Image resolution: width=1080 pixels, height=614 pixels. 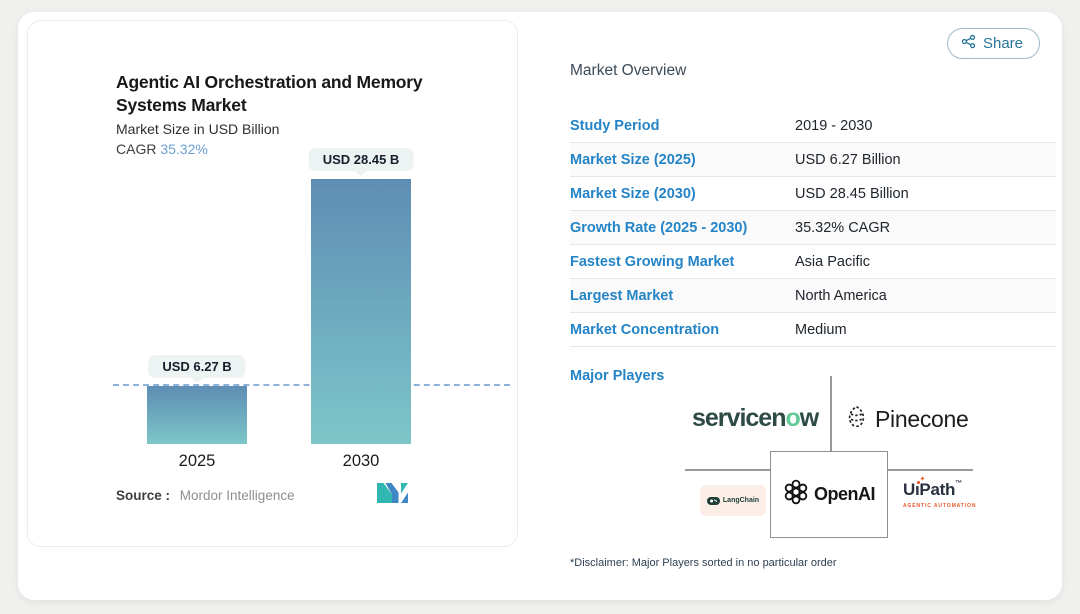 What do you see at coordinates (852, 193) in the screenshot?
I see `row-value: USD 28.45 Billion` at bounding box center [852, 193].